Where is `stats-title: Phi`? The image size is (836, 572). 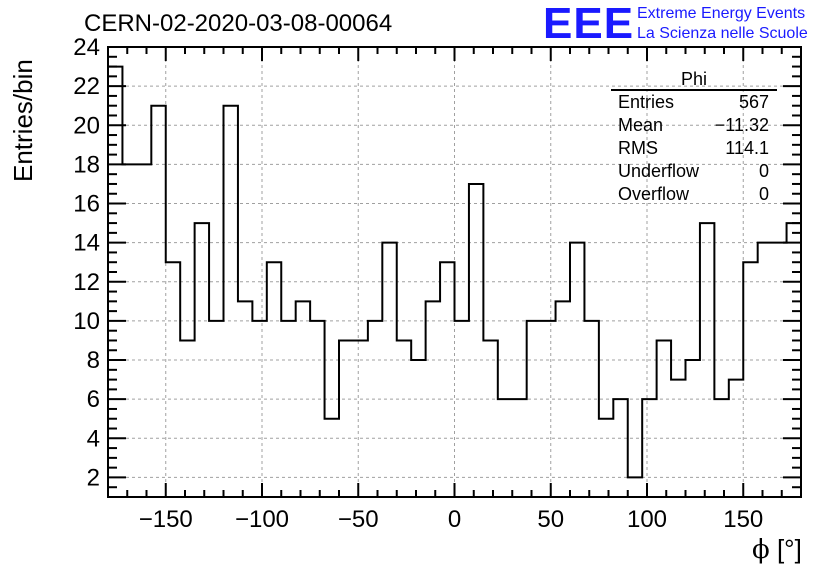
stats-title: Phi is located at coordinates (694, 80).